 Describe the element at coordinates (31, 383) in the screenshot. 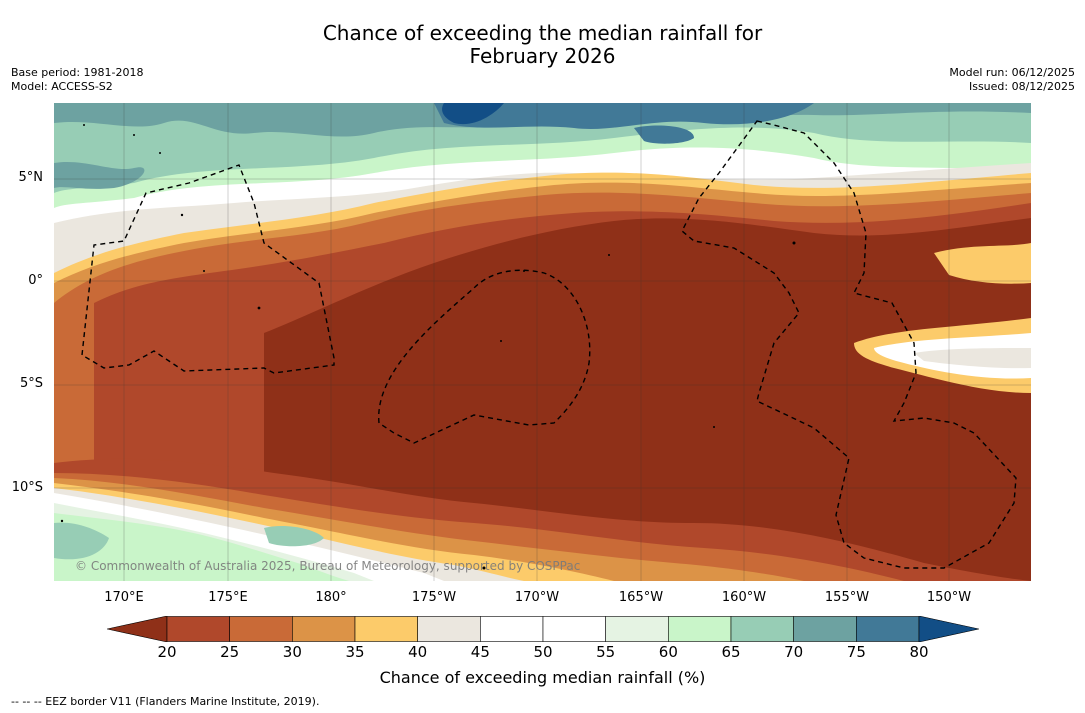

I see `lat-label-5s: 5°S` at that location.